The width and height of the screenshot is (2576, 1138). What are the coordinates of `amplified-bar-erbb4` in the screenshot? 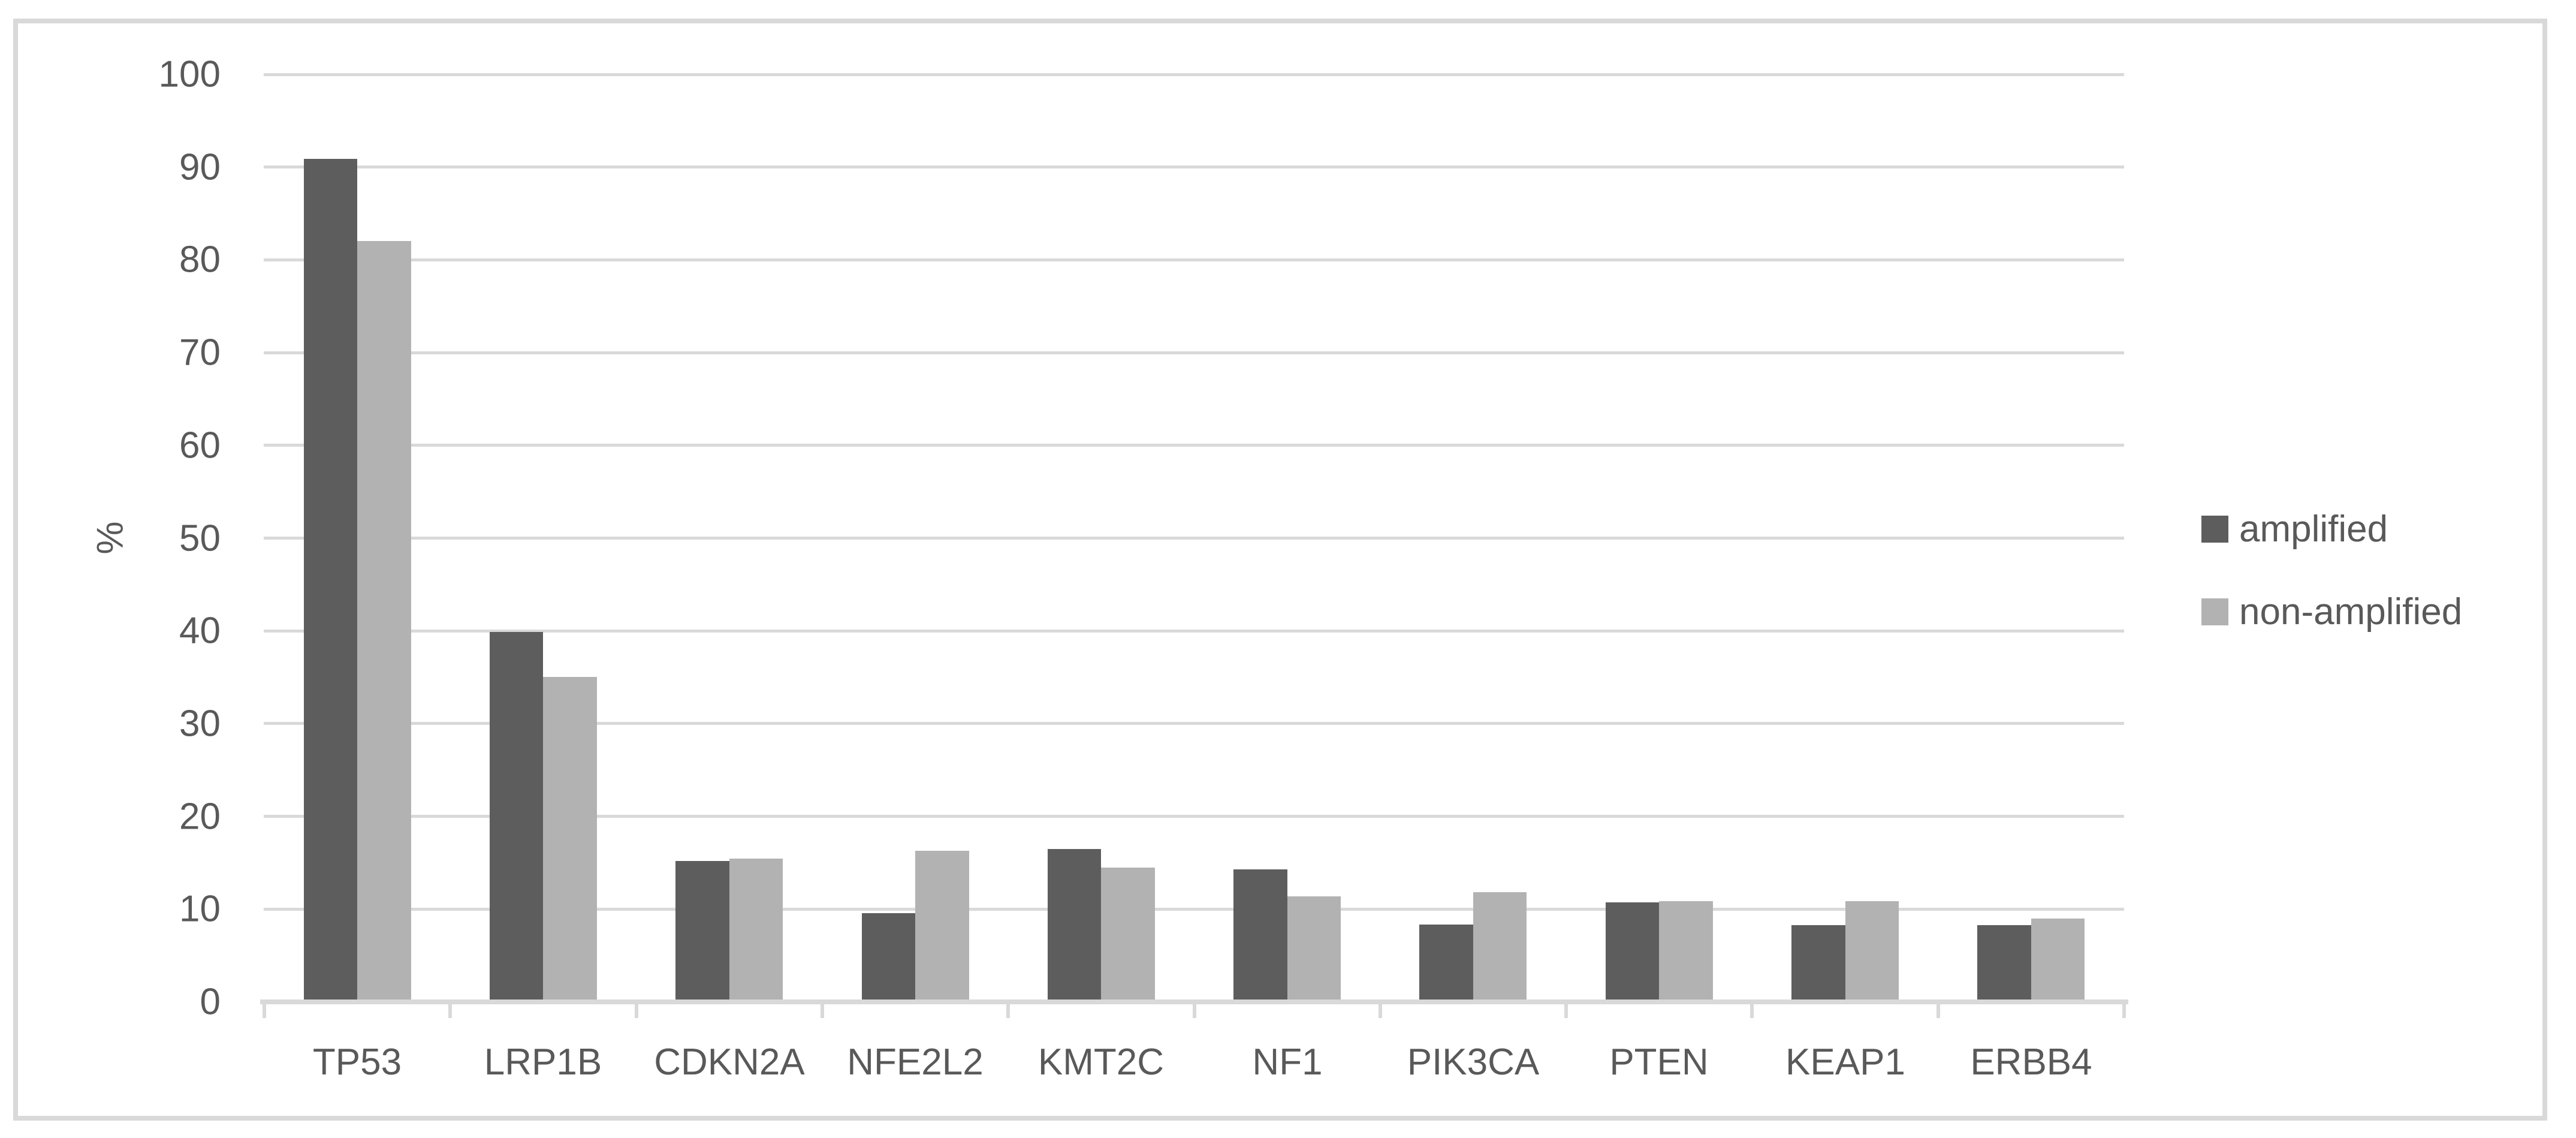 It's located at (2004, 962).